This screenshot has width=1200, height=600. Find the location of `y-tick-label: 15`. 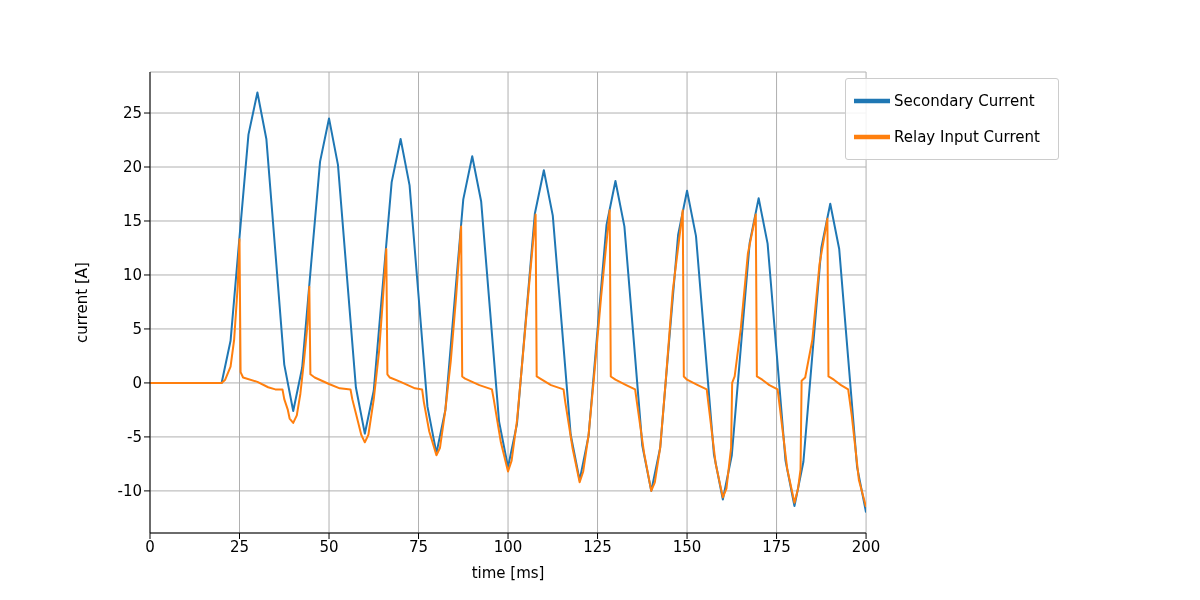

y-tick-label: 15 is located at coordinates (132, 221).